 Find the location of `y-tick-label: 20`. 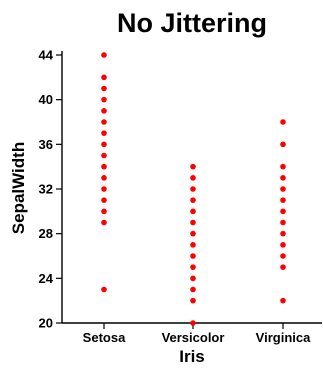

y-tick-label: 20 is located at coordinates (46, 323).